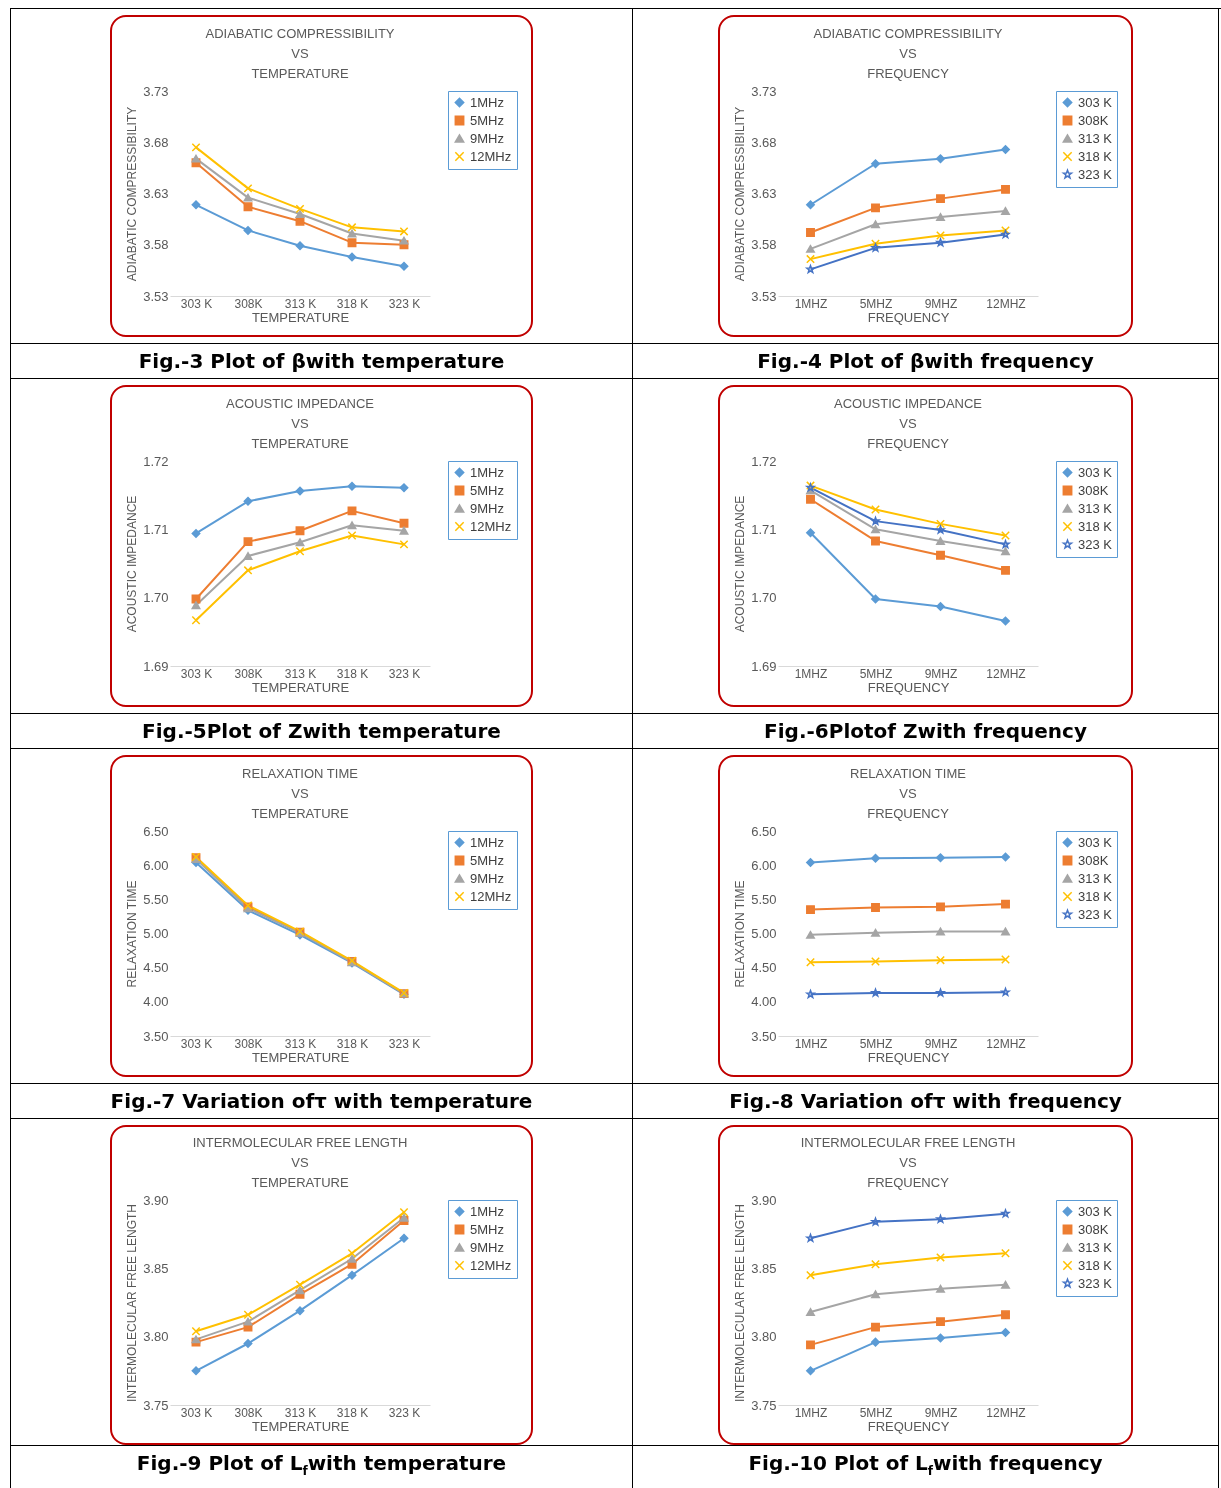 This screenshot has width=1221, height=1488. Describe the element at coordinates (925, 360) in the screenshot. I see `text: Fig.-4 Plot of βwith frequency` at that location.